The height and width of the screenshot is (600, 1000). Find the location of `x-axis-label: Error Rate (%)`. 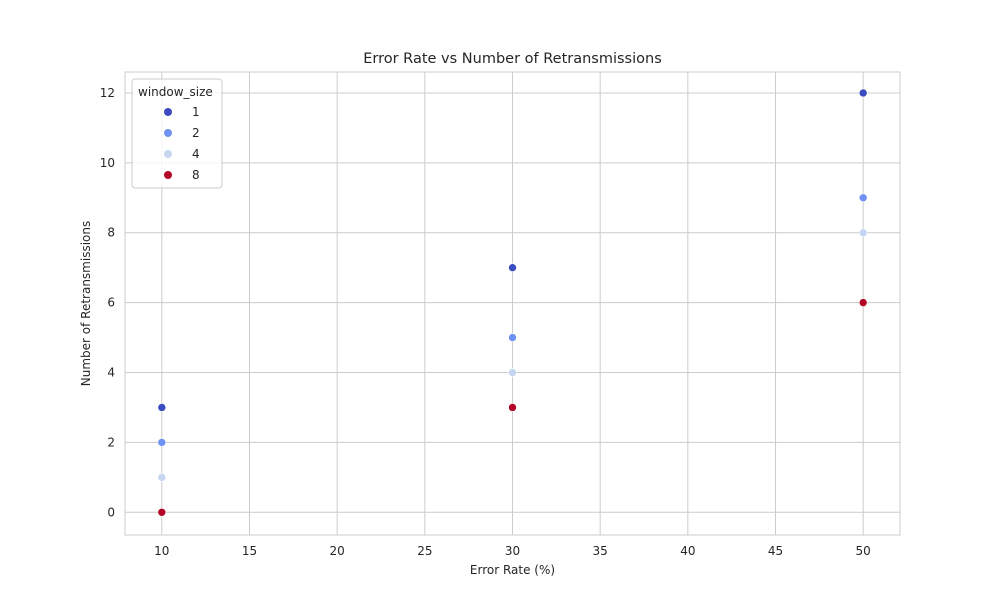

x-axis-label: Error Rate (%) is located at coordinates (512, 570).